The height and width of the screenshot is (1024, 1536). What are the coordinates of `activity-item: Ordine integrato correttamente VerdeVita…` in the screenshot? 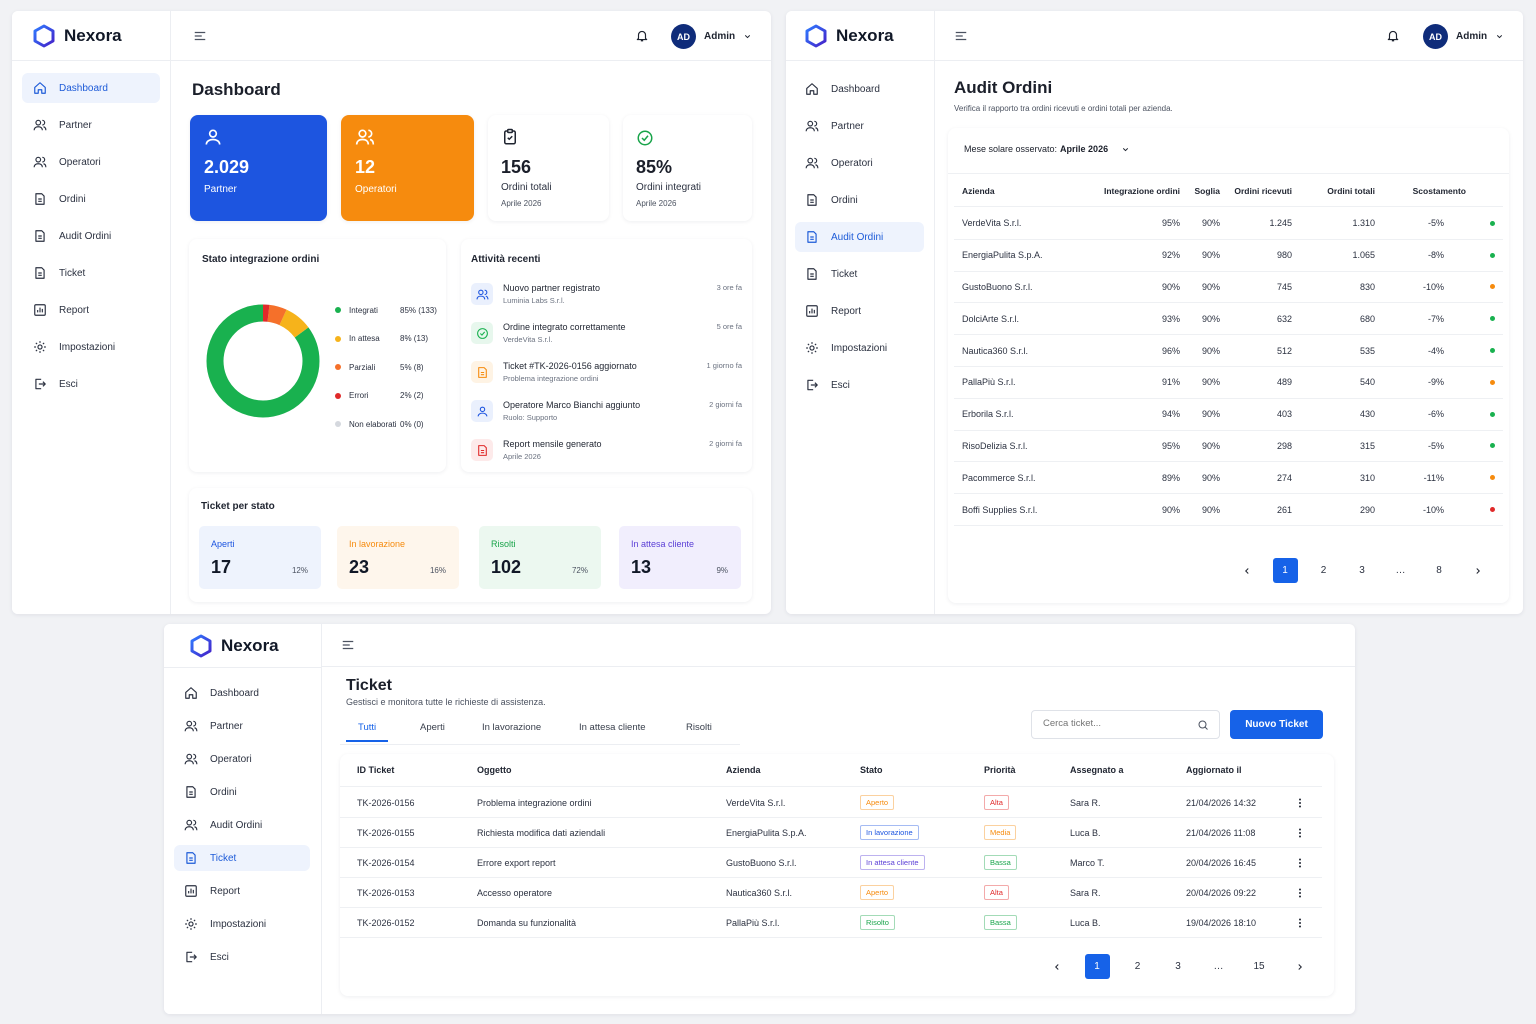 It's located at (606, 338).